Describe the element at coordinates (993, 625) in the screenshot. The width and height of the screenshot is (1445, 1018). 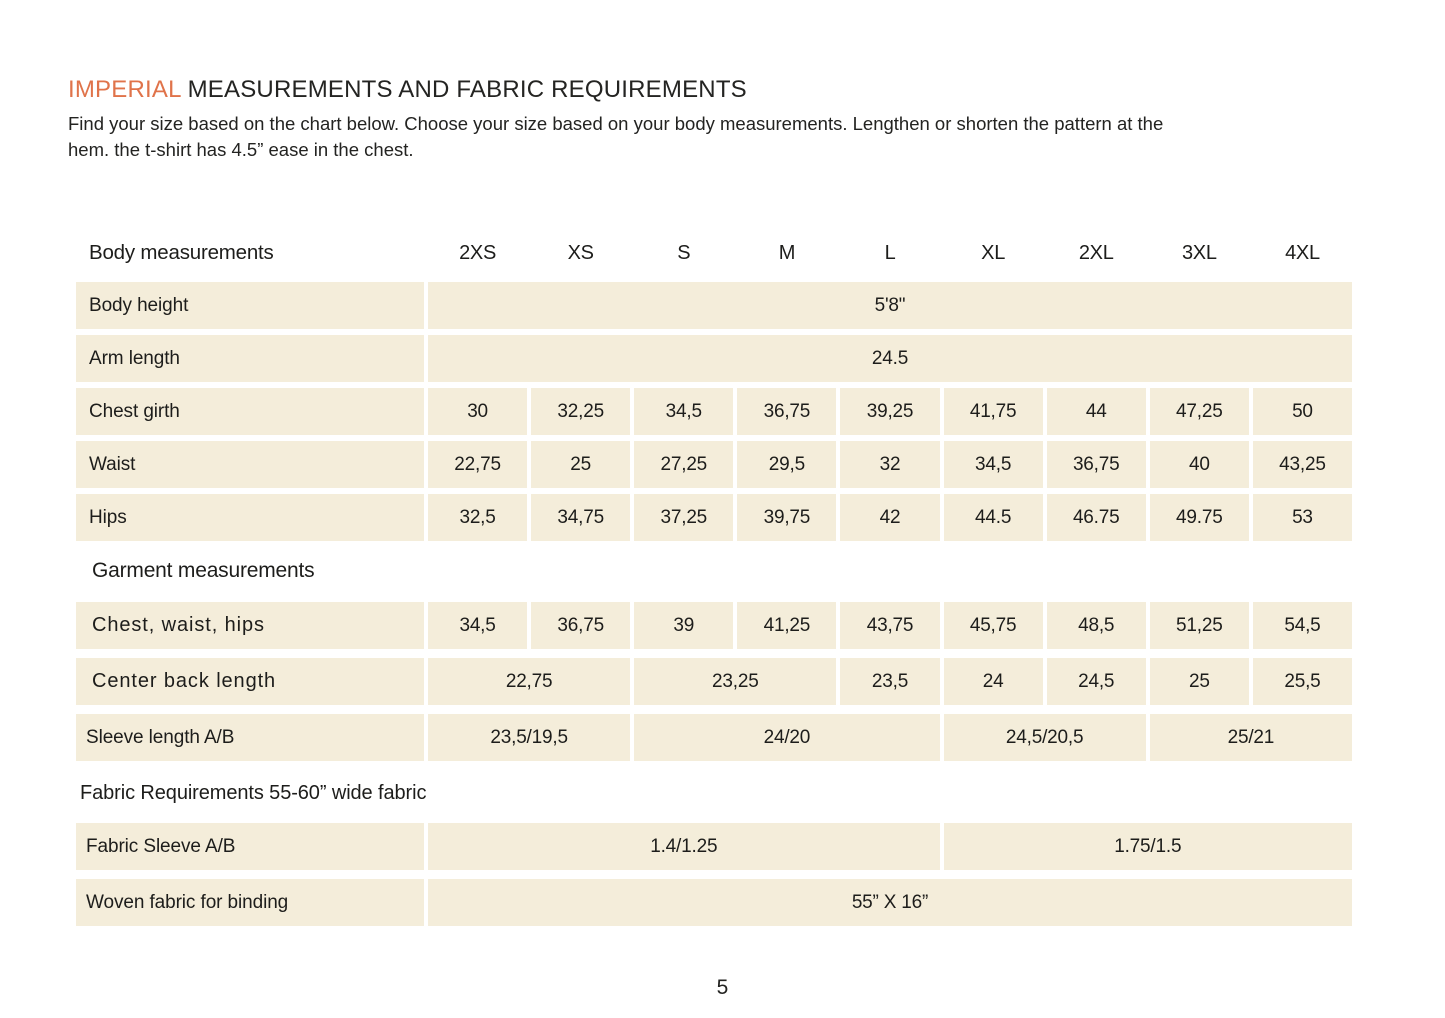
I see `table-cell: 45,75` at that location.